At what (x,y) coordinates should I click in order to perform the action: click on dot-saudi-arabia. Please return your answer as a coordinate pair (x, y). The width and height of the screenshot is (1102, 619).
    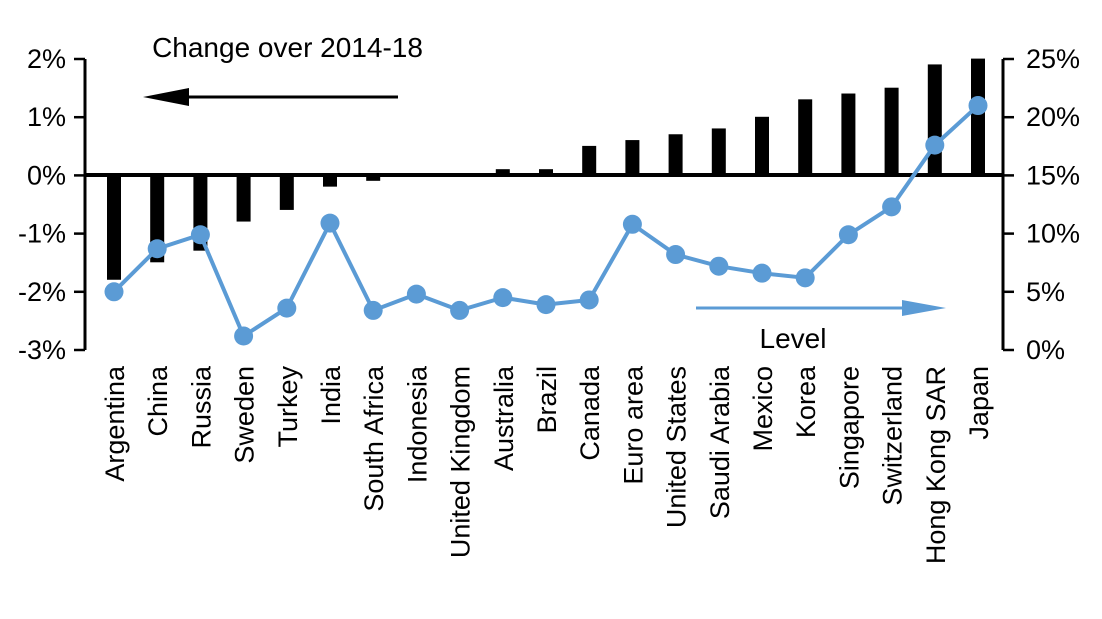
    Looking at the image, I should click on (719, 266).